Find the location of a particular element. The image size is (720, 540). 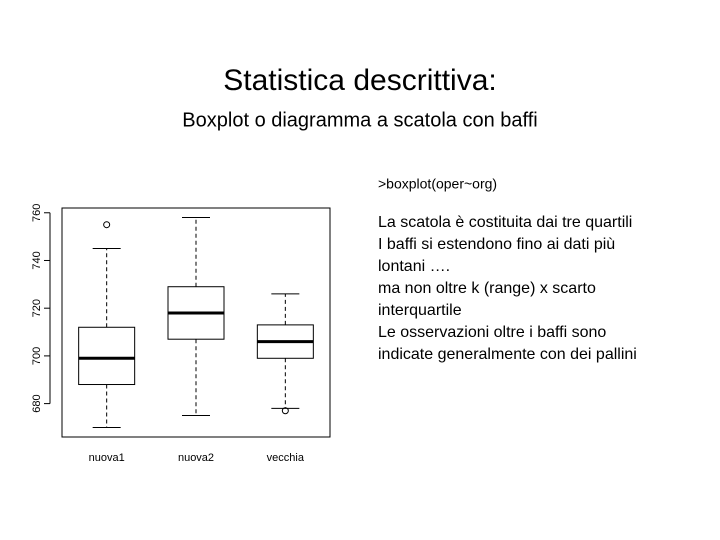

note-line: Le osservazioni oltre i baffi sono is located at coordinates (492, 332).